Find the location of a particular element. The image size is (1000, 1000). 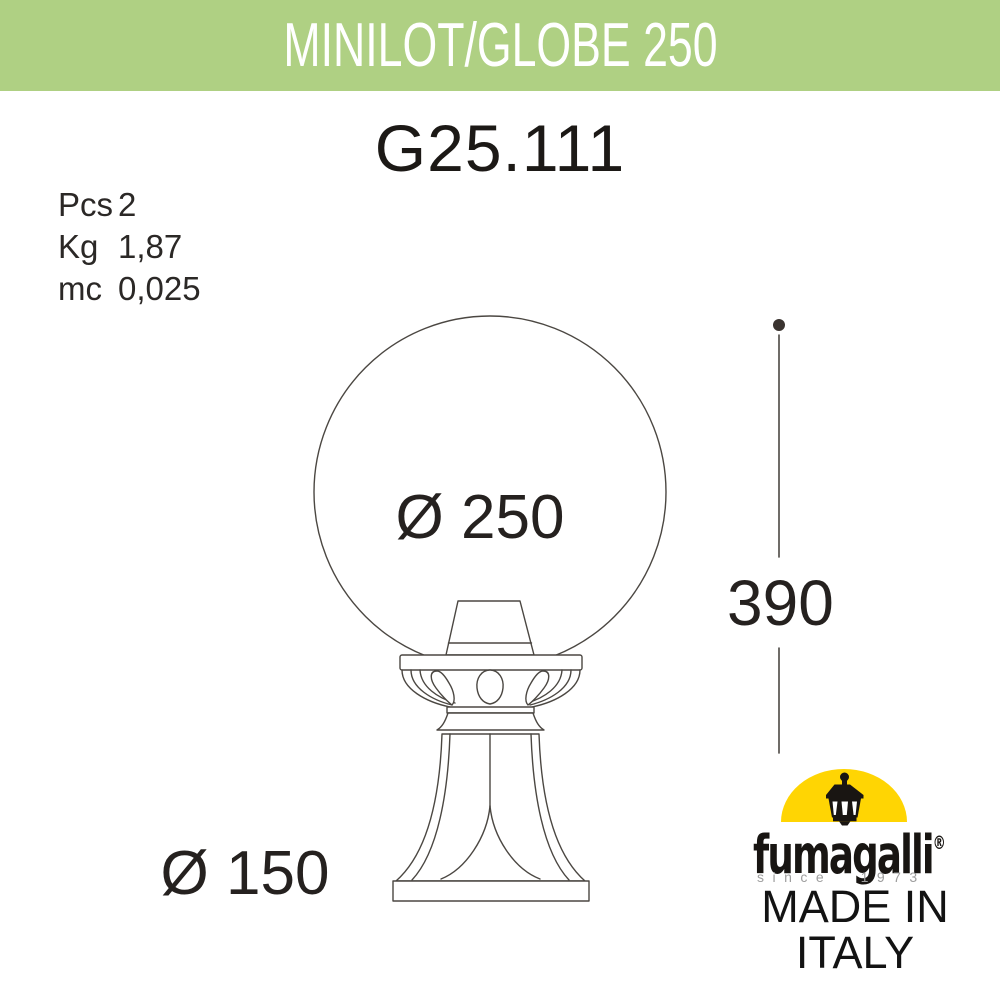

fumagalli-logo: fumagalli® since 1973 MADE IN ITALY is located at coordinates (860, 875).